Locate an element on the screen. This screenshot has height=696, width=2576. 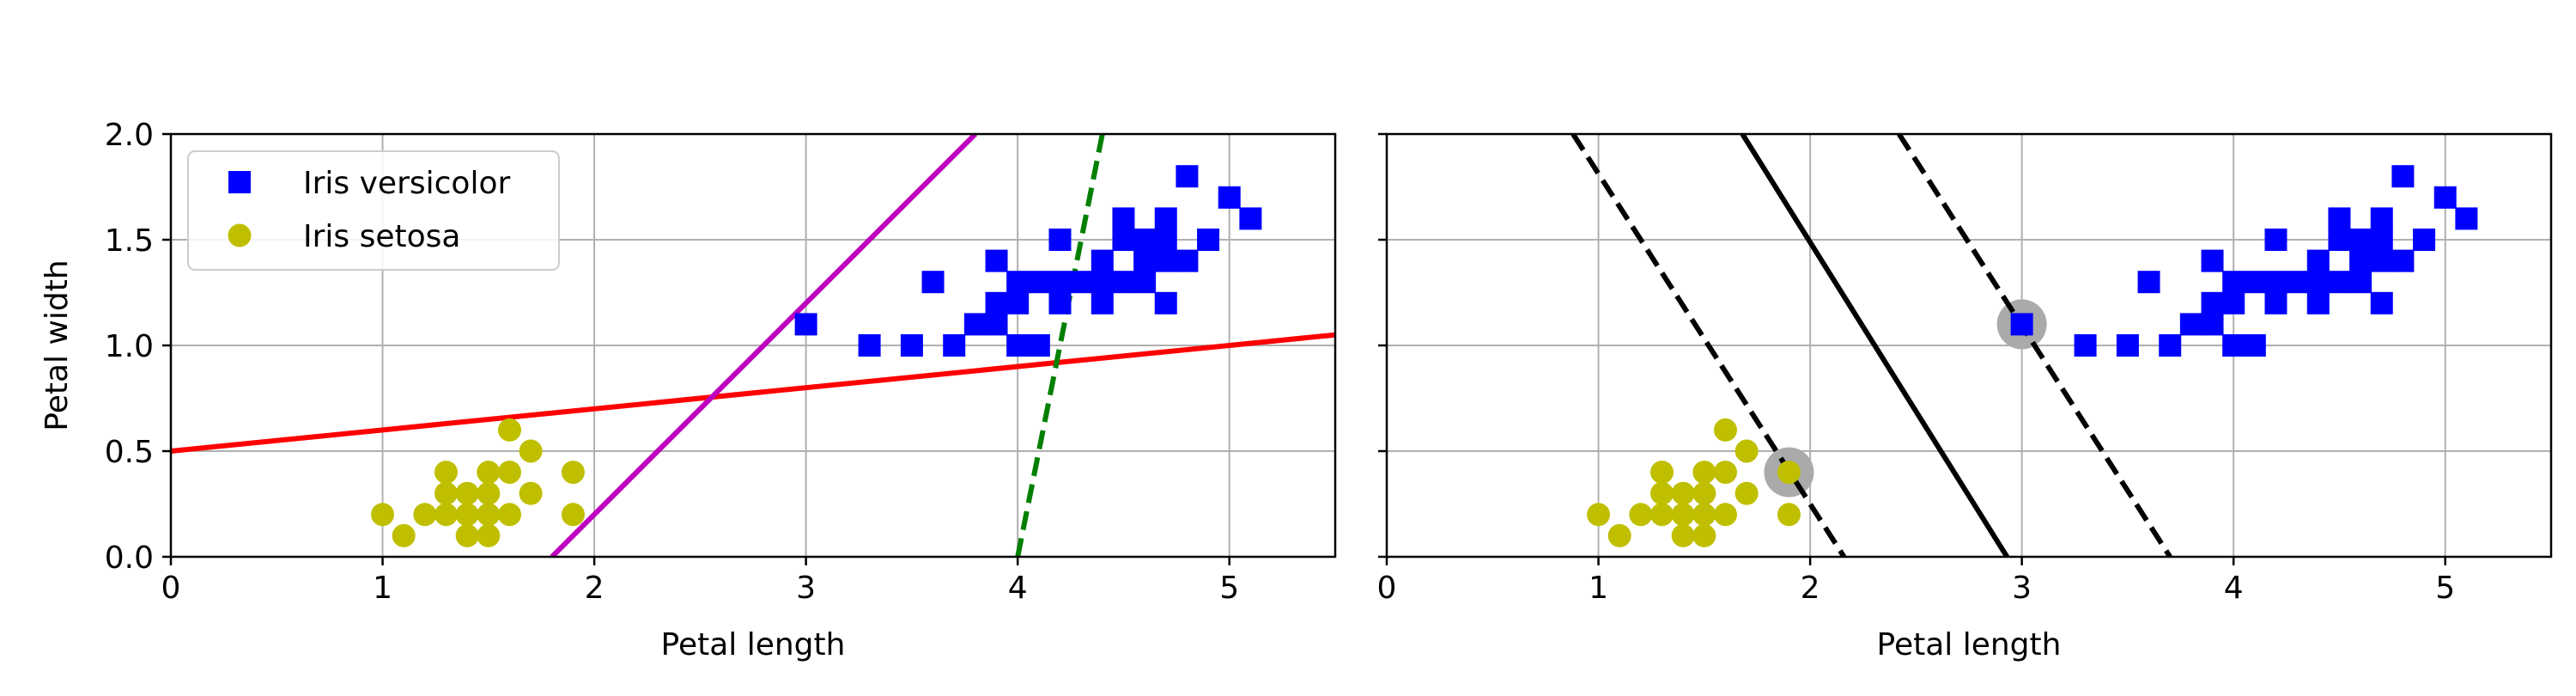
series-versicolor is located at coordinates (1028, 261).